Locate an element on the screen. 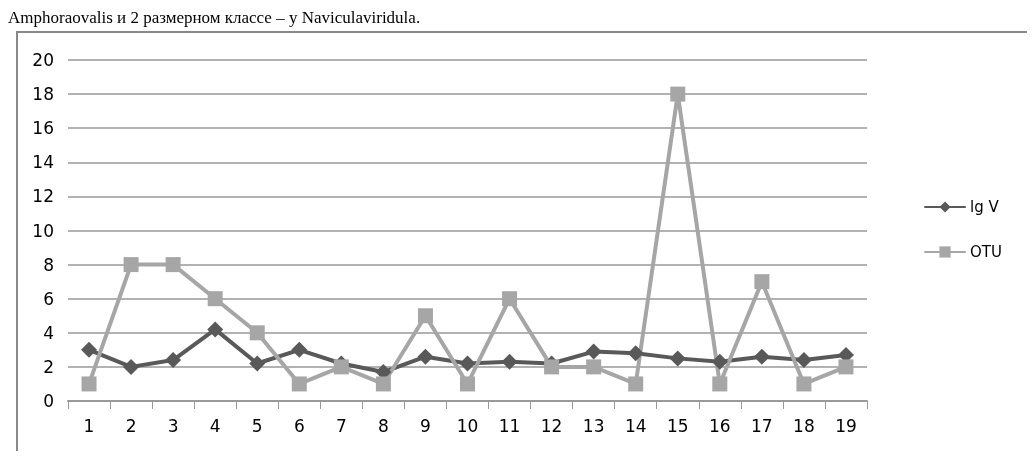 This screenshot has width=1035, height=459. y-tick-label: 18 is located at coordinates (43, 94).